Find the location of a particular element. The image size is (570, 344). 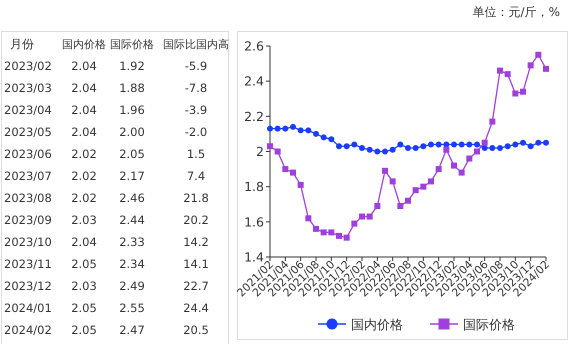

data-label: 2.46 is located at coordinates (132, 198).